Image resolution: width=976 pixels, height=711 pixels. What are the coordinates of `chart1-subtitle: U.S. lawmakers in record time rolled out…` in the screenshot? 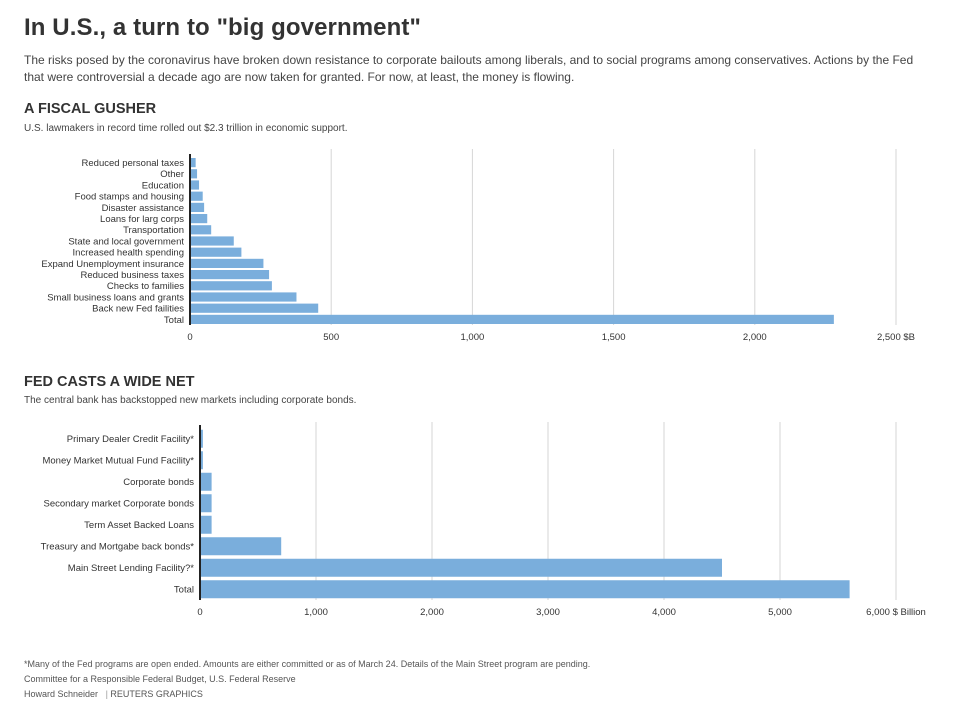 It's located at (186, 128).